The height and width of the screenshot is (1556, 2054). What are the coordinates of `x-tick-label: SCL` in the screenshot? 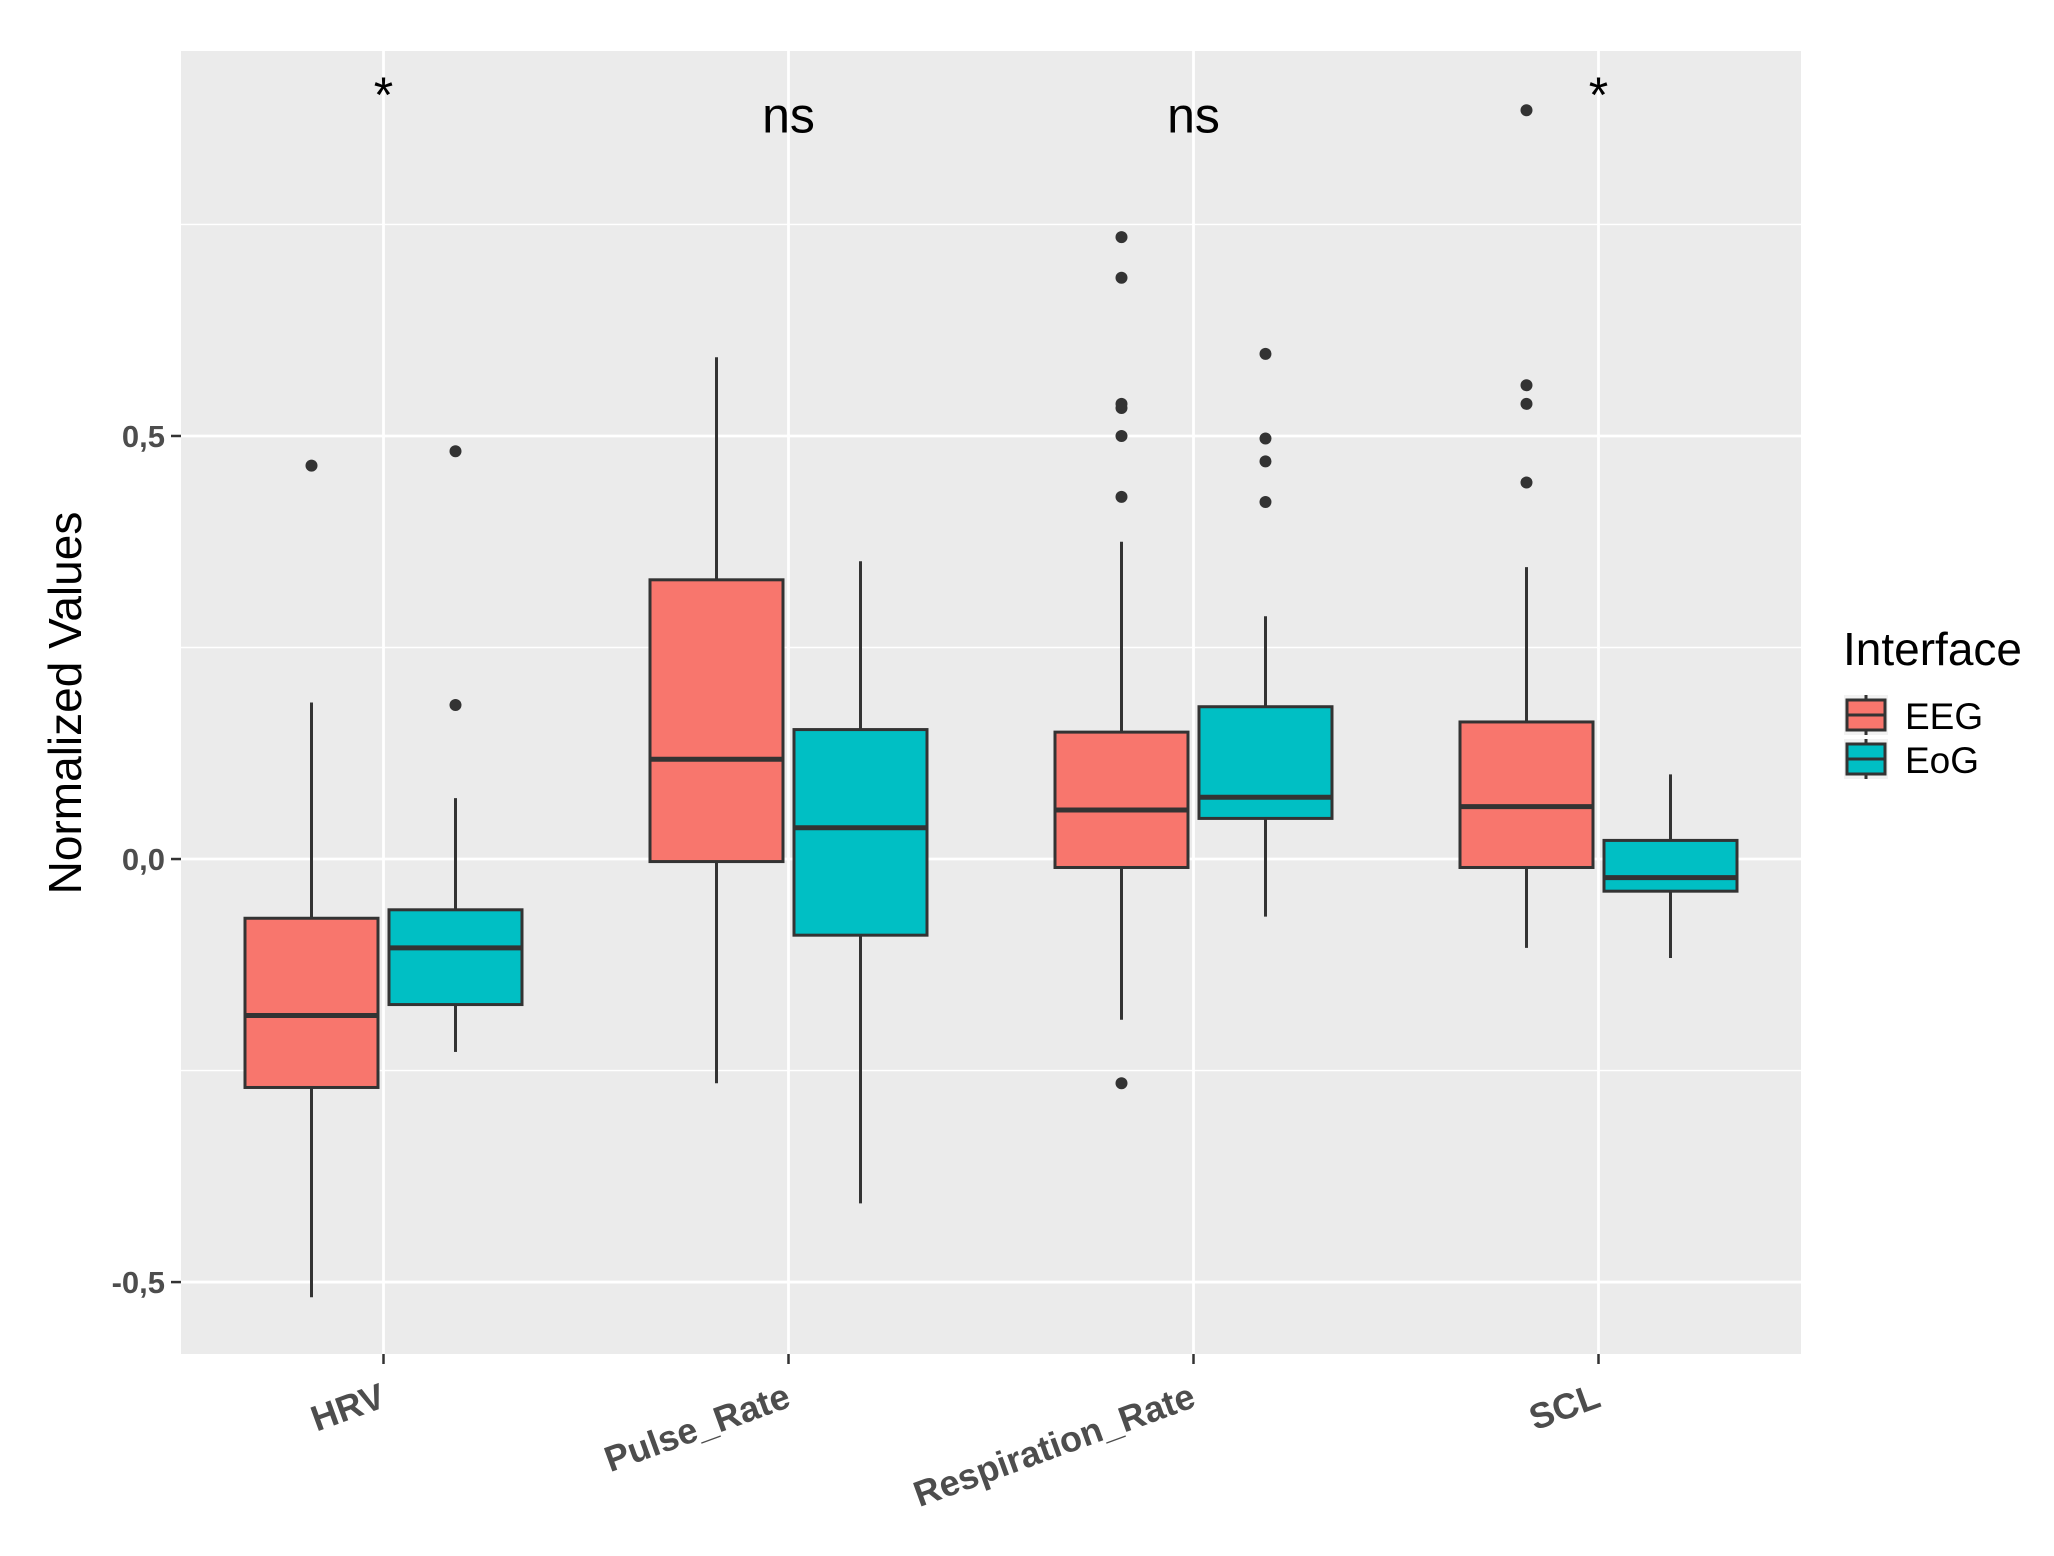 It's located at (1565, 1406).